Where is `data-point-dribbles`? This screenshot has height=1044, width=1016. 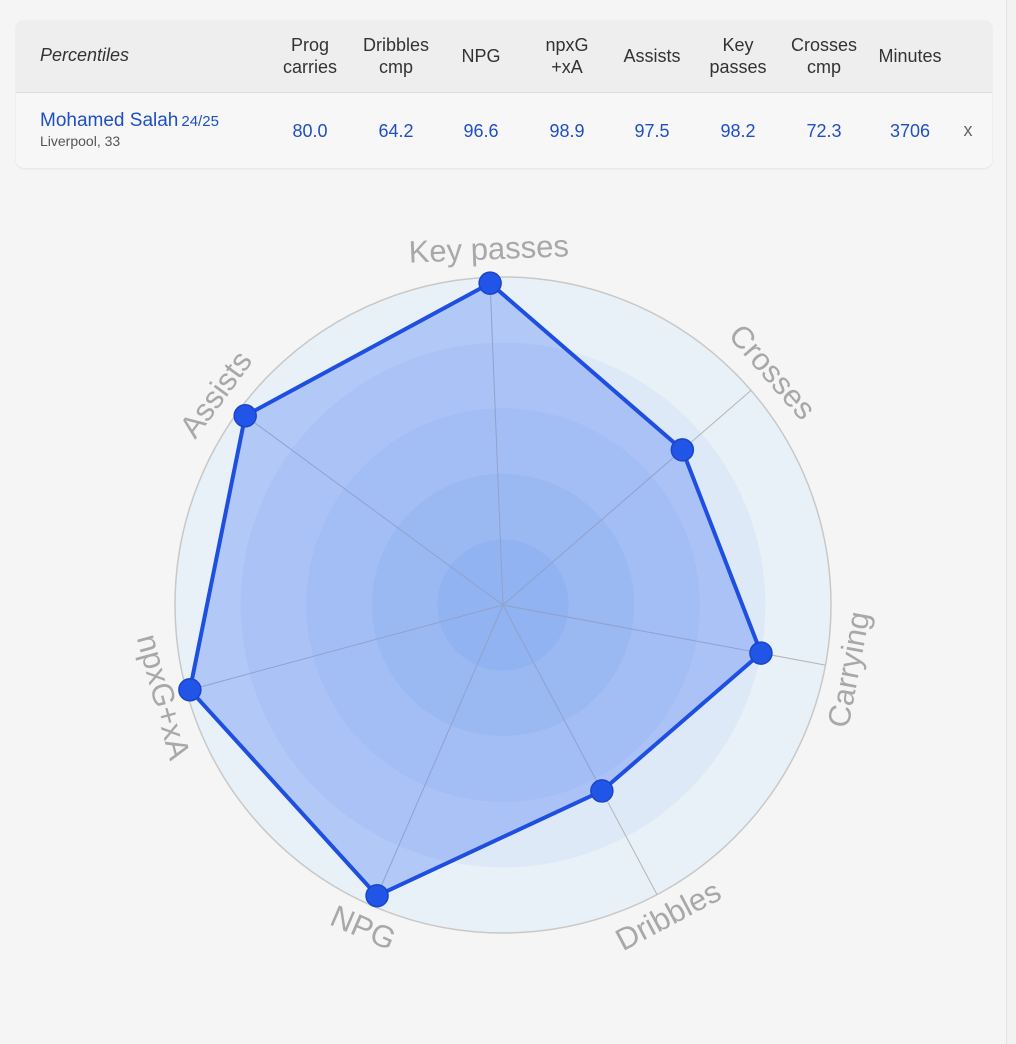 data-point-dribbles is located at coordinates (602, 791).